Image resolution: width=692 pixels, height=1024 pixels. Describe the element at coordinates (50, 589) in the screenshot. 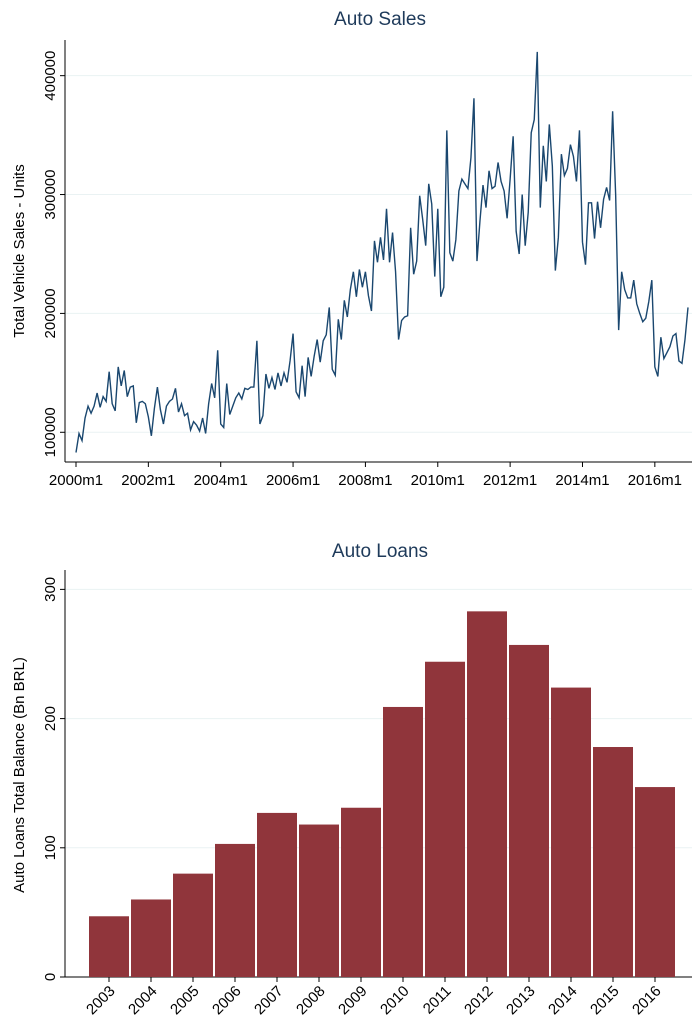

I see `y-tick-label: 300` at that location.